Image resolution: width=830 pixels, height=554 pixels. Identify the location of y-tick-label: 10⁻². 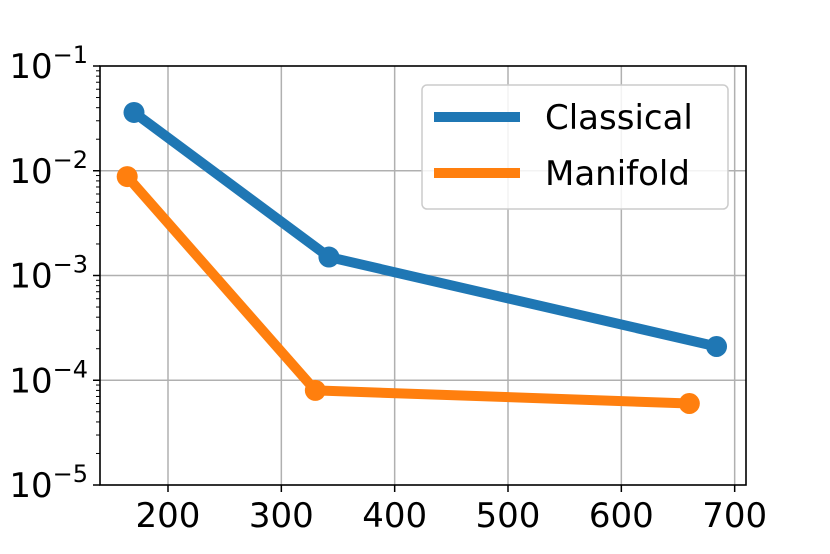
(48, 169).